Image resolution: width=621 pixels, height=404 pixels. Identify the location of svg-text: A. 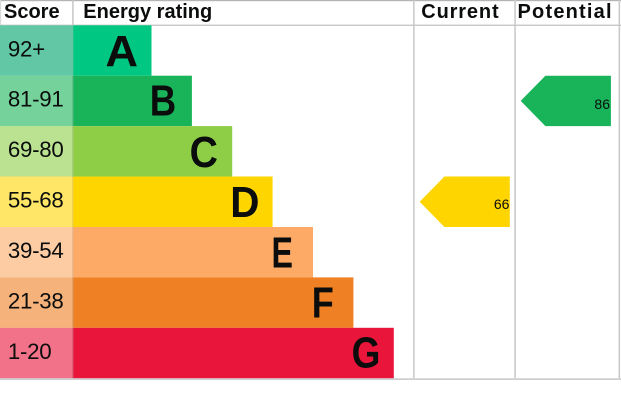
(121, 52).